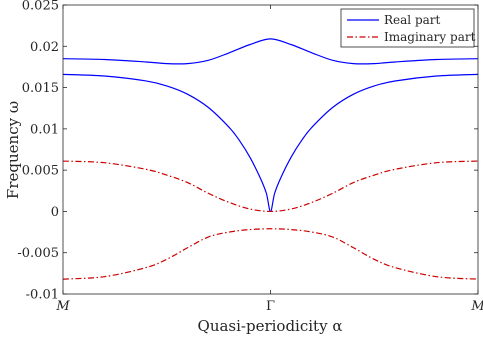 This screenshot has width=483, height=347. Describe the element at coordinates (44, 129) in the screenshot. I see `y-tick-label: 0.01` at that location.